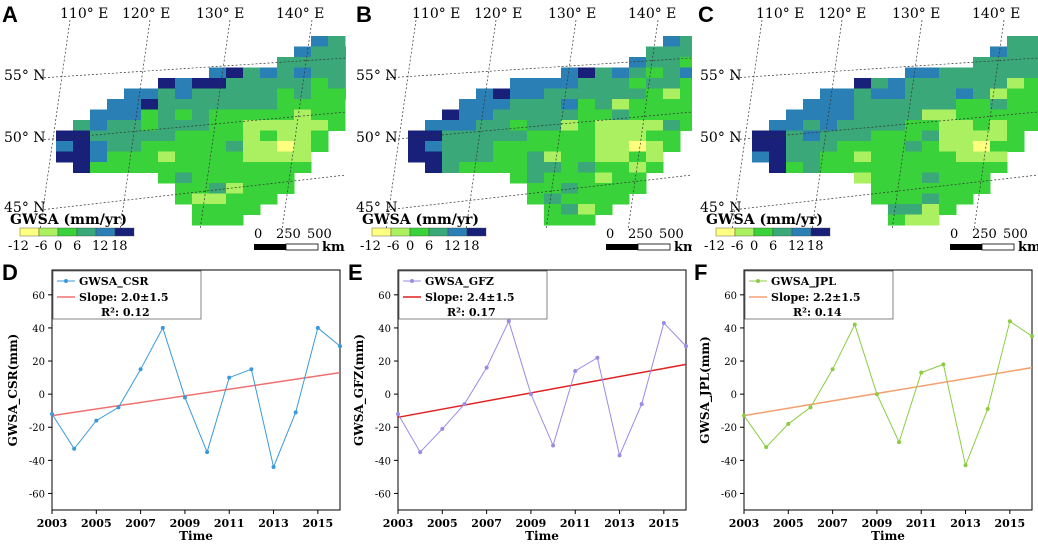  What do you see at coordinates (721, 138) in the screenshot?
I see `latitude-label: 50° N` at bounding box center [721, 138].